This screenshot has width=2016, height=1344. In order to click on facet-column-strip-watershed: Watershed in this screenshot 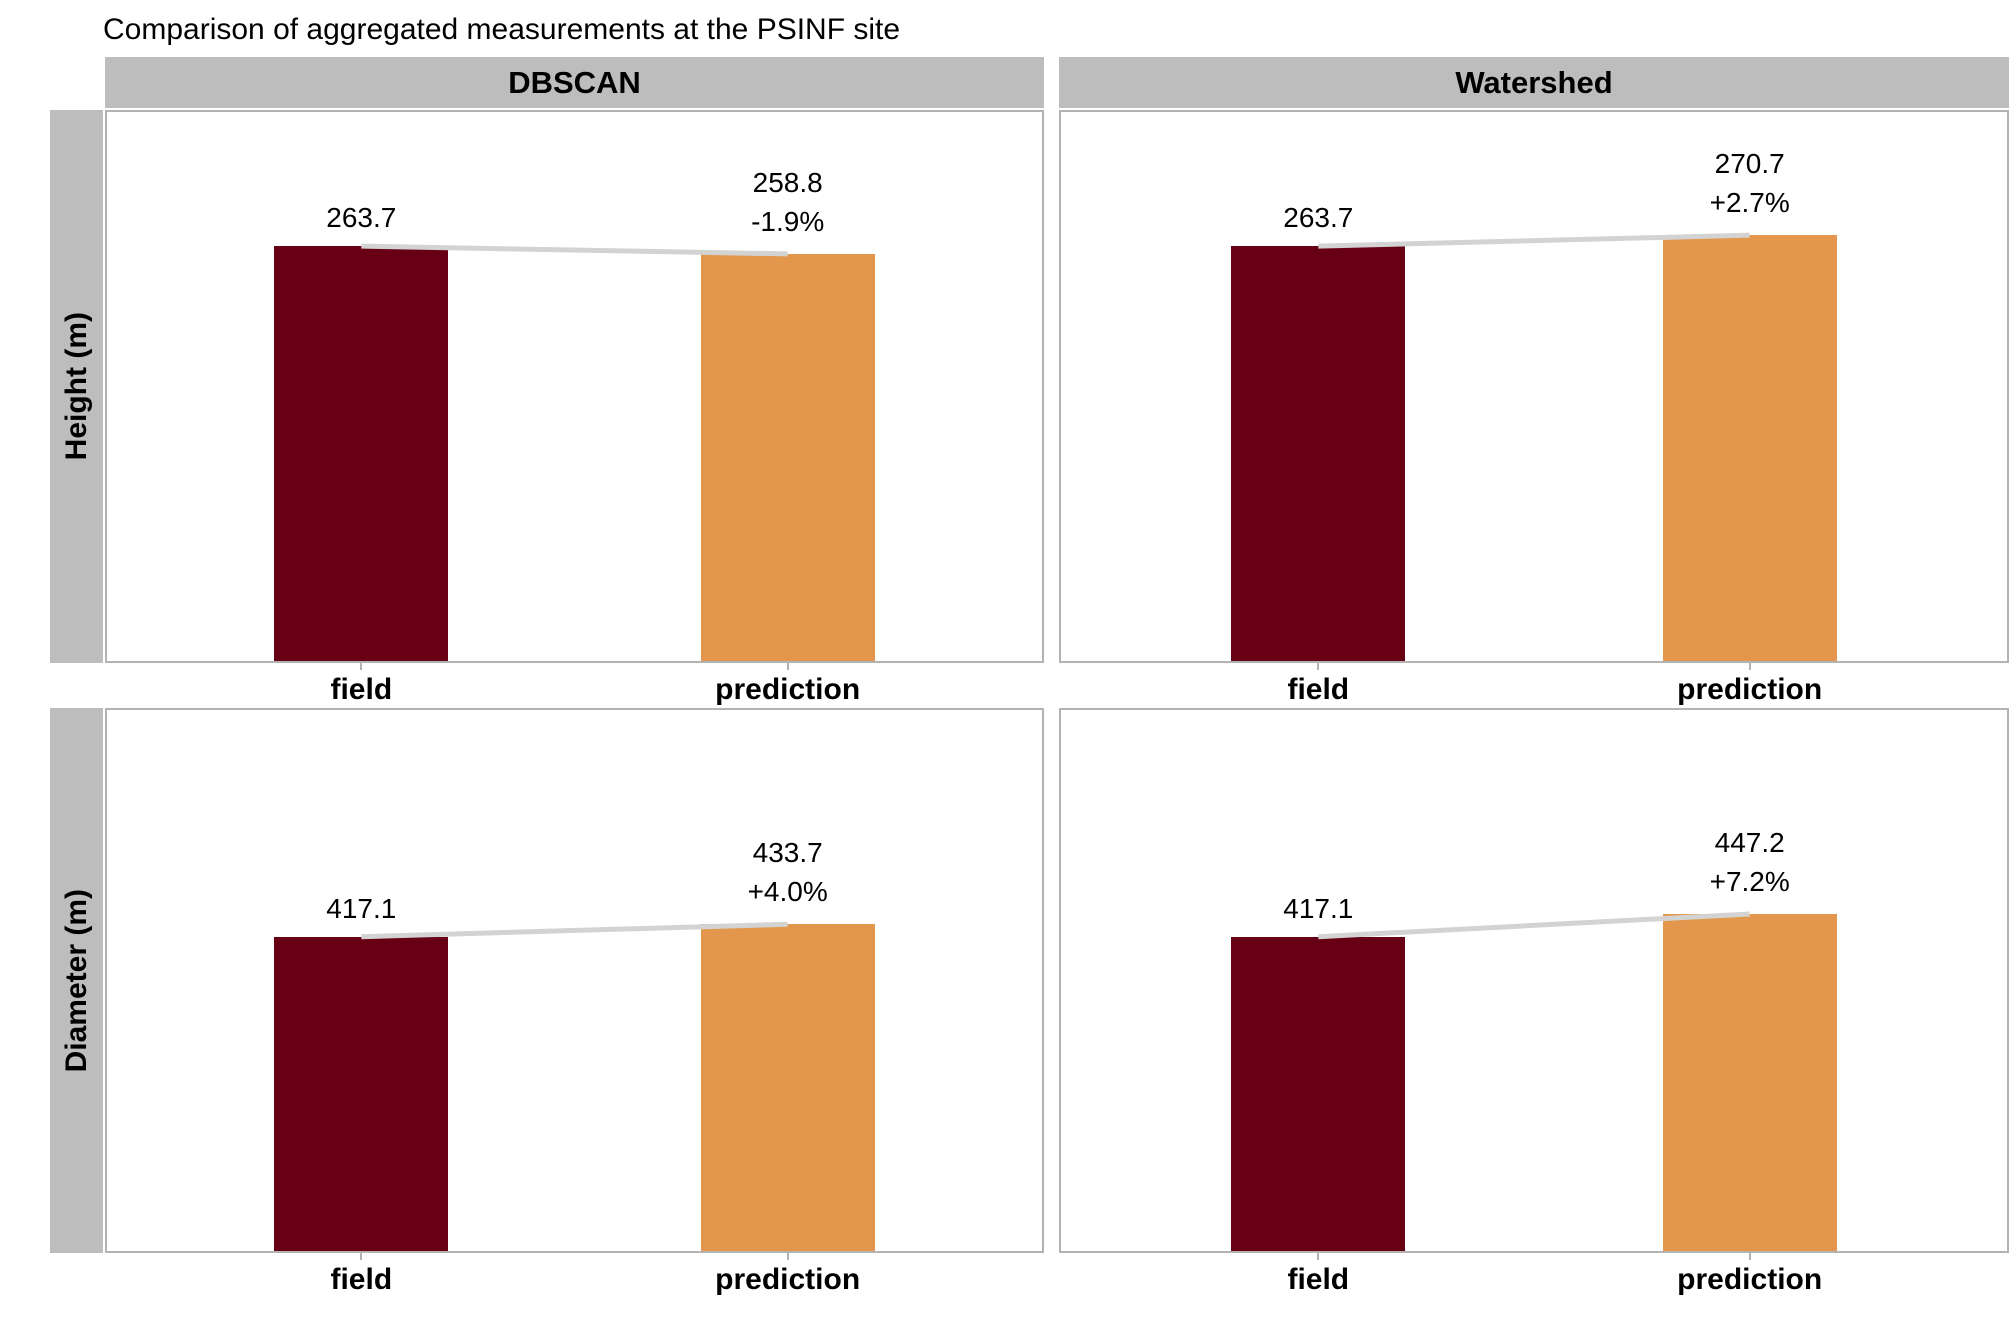, I will do `click(1534, 82)`.